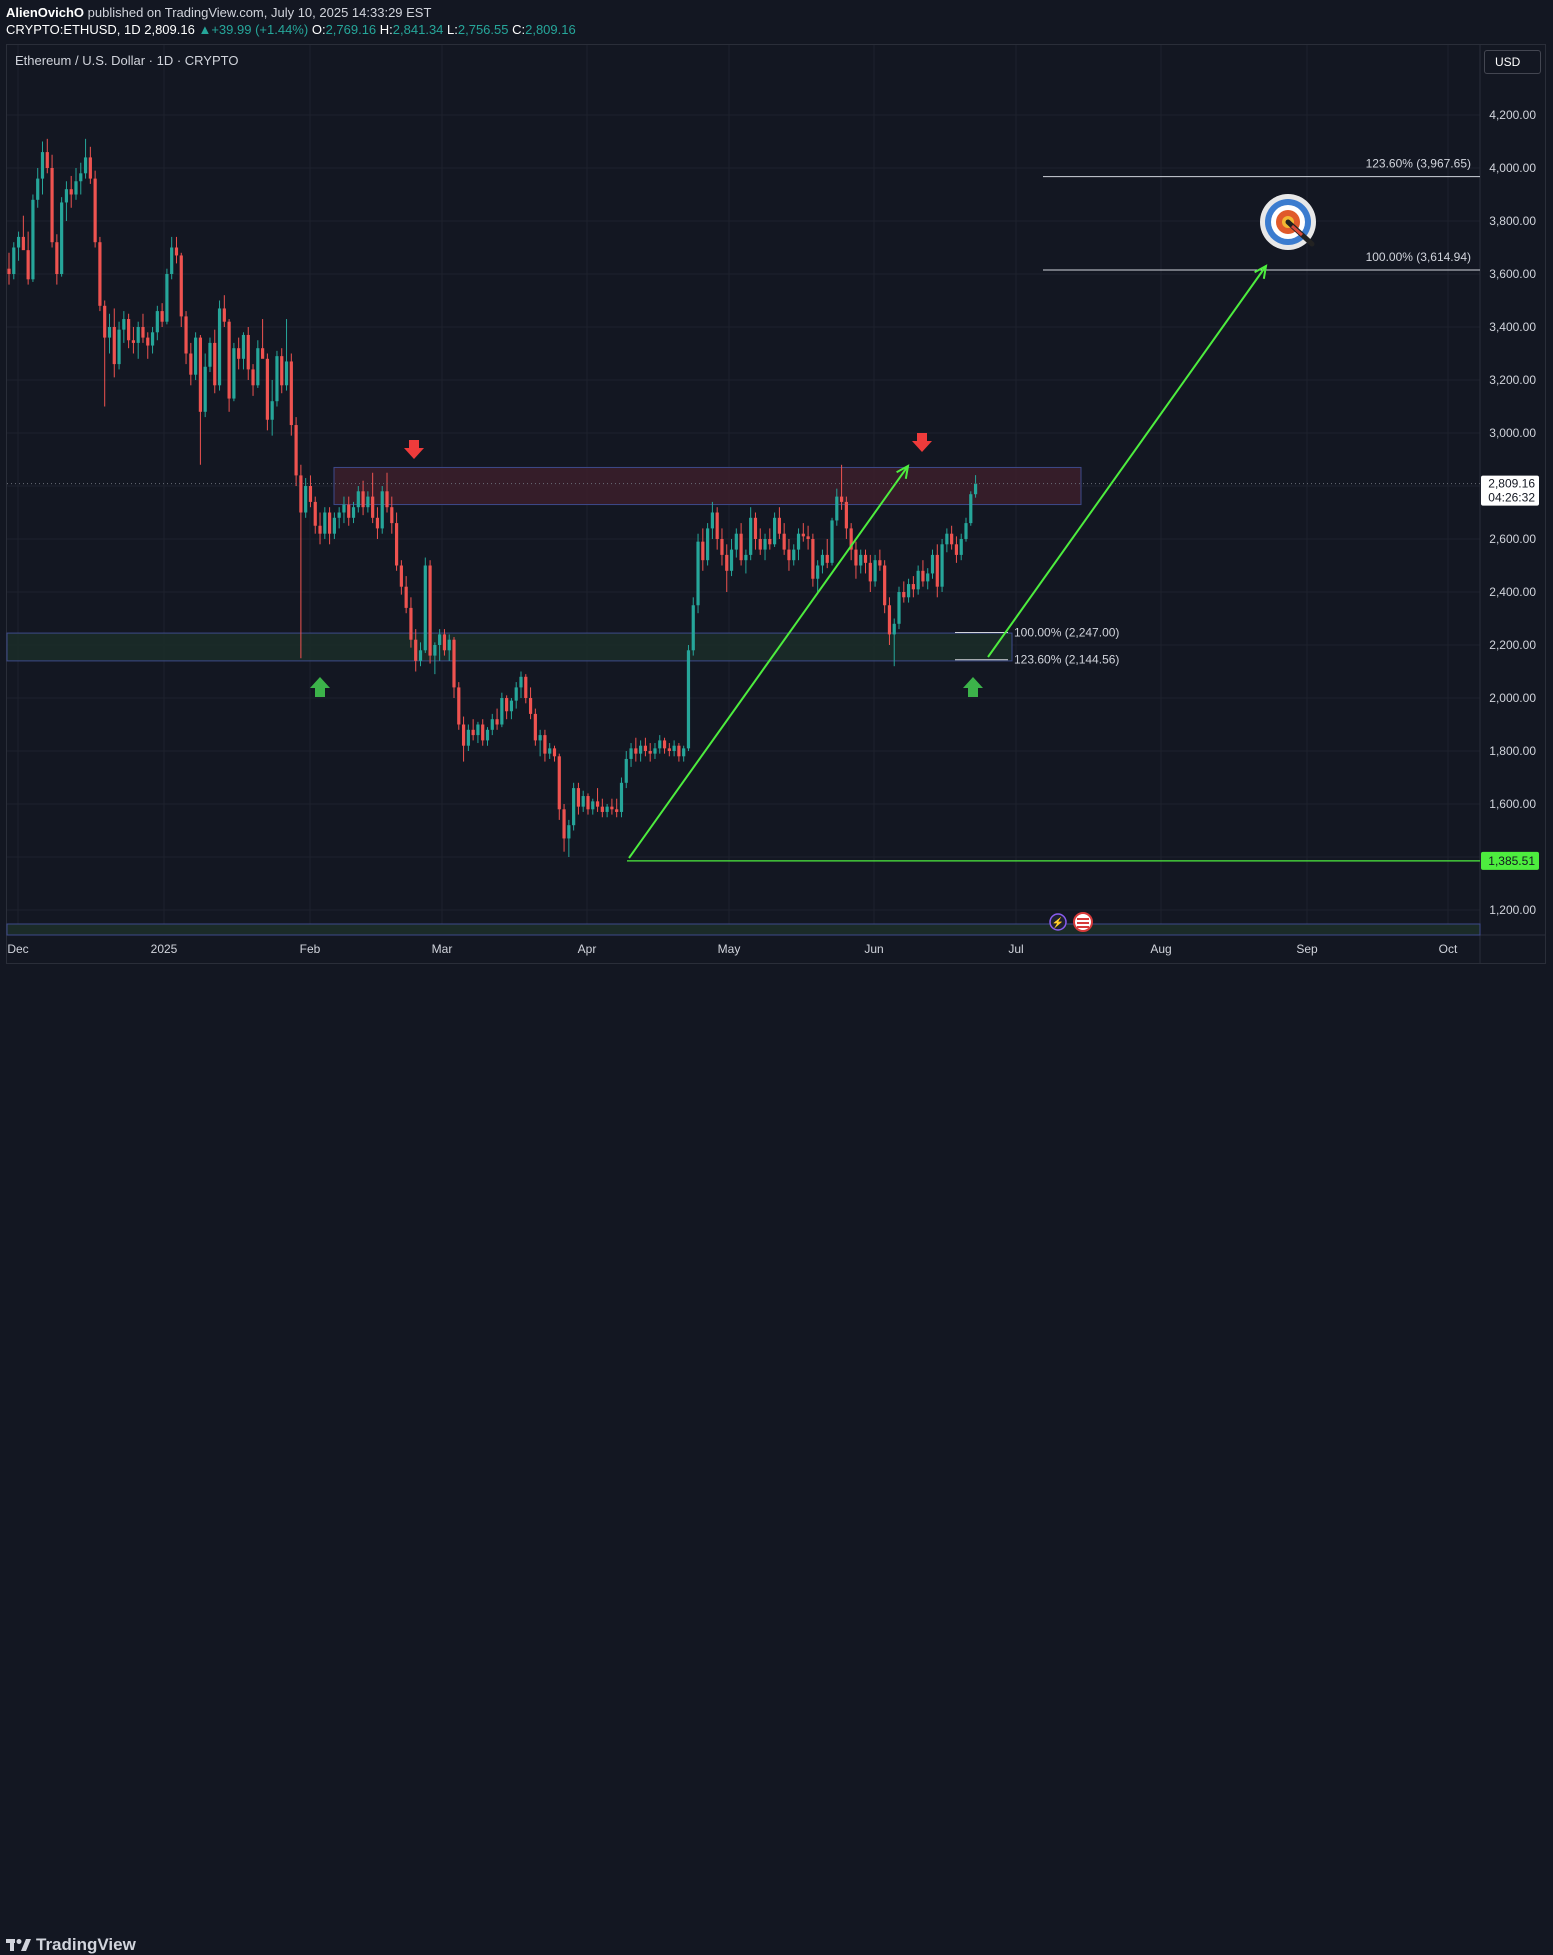 The height and width of the screenshot is (1955, 1553). What do you see at coordinates (1512, 433) in the screenshot?
I see `y-tick-label: 3,000.00` at bounding box center [1512, 433].